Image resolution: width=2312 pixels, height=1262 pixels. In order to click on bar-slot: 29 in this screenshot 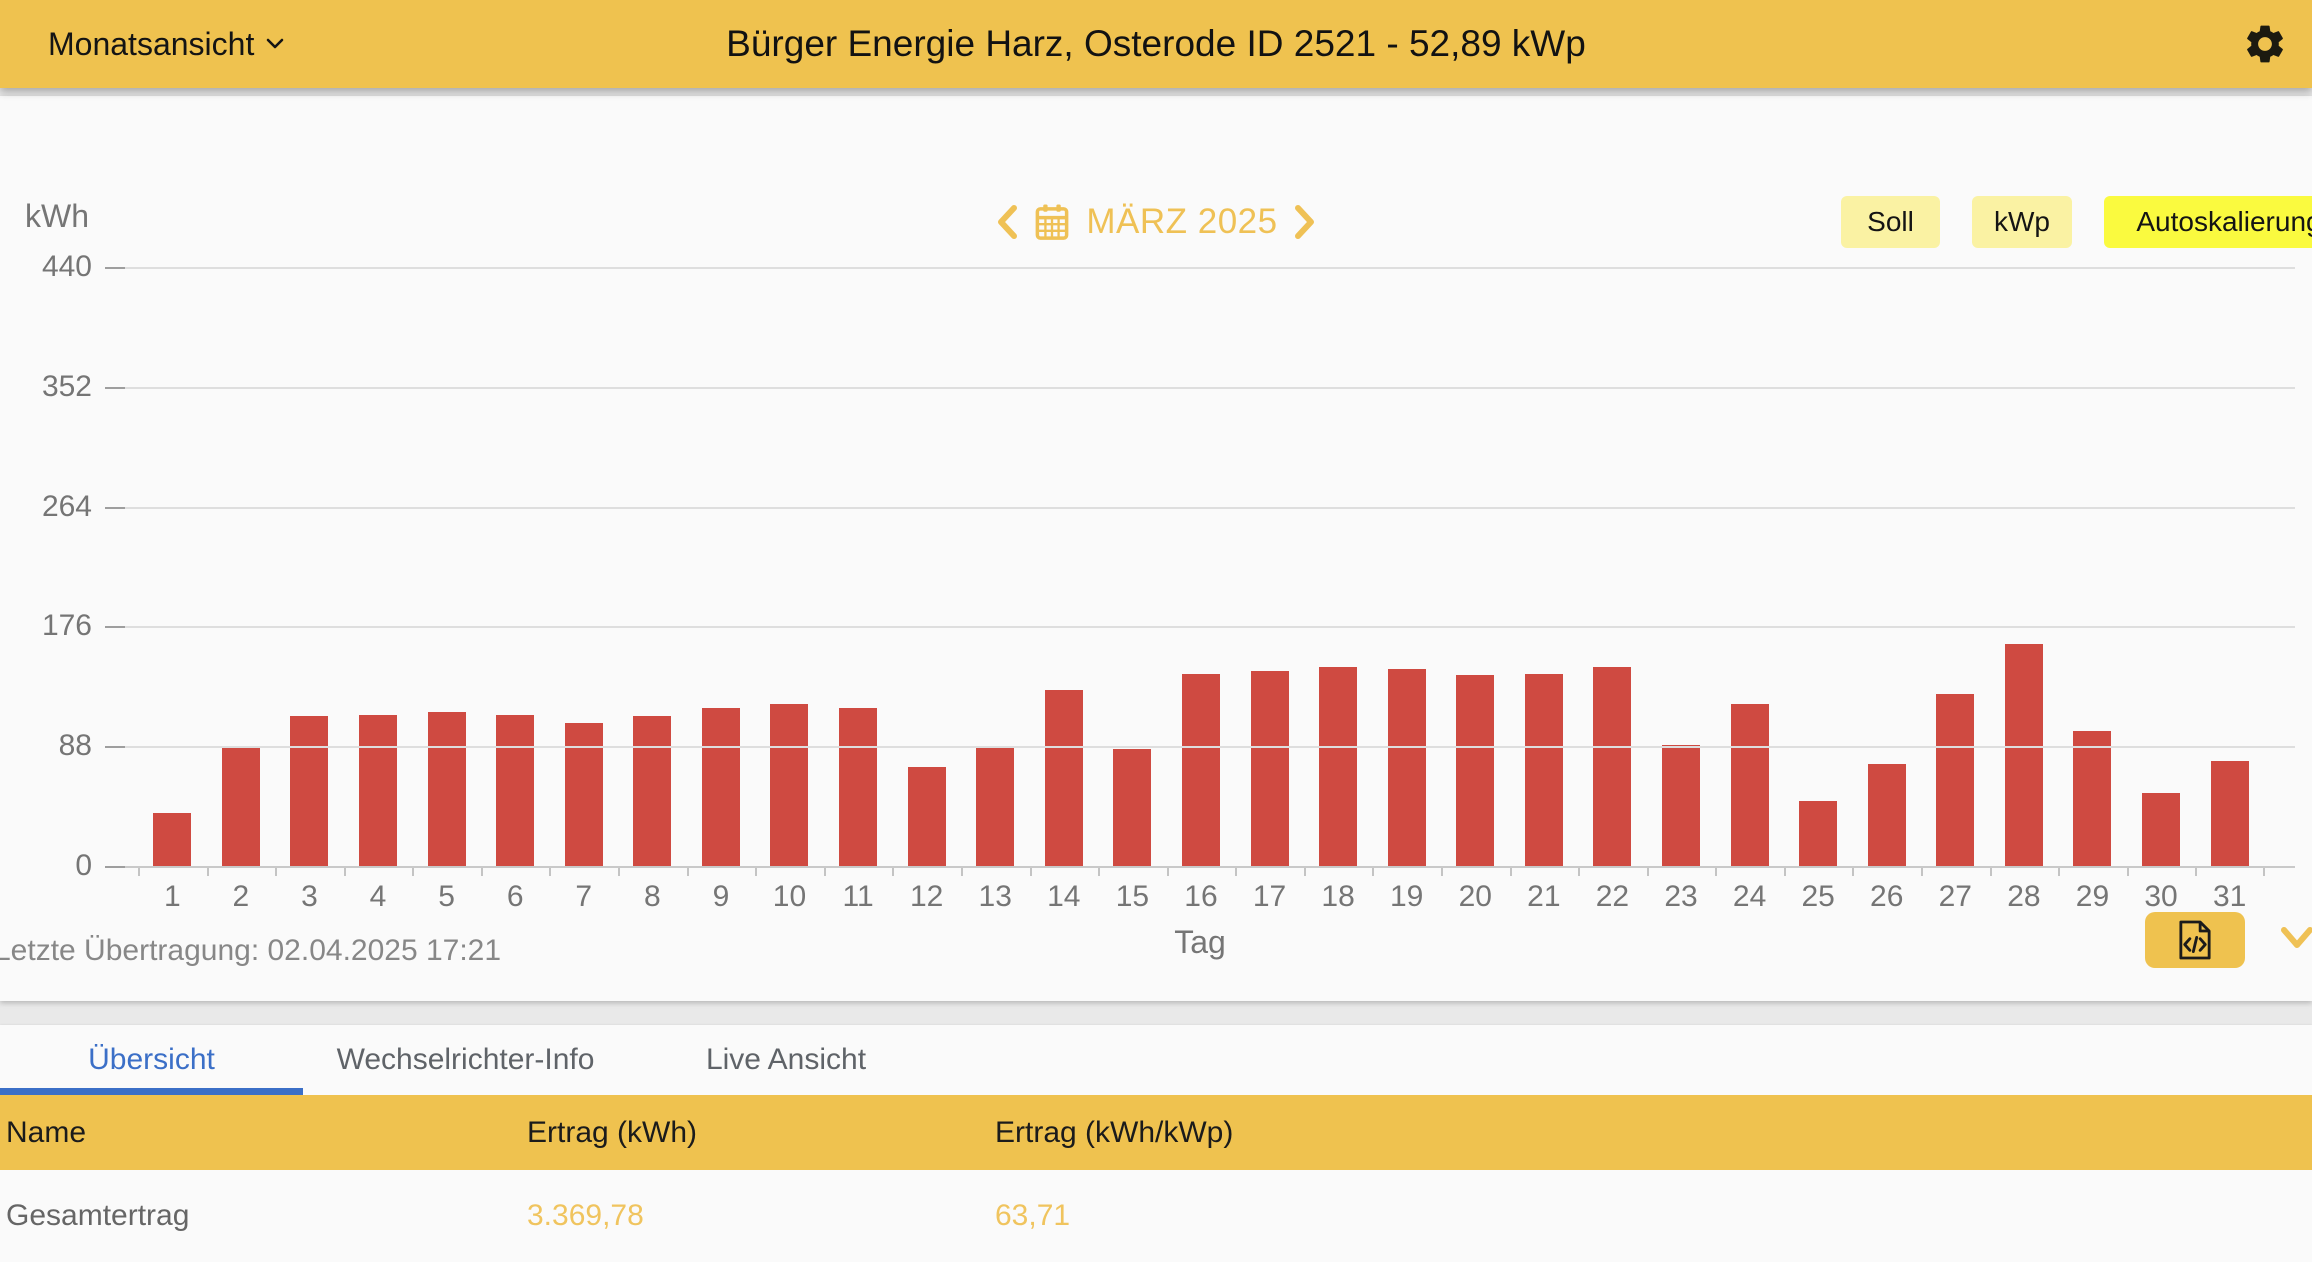, I will do `click(2092, 590)`.